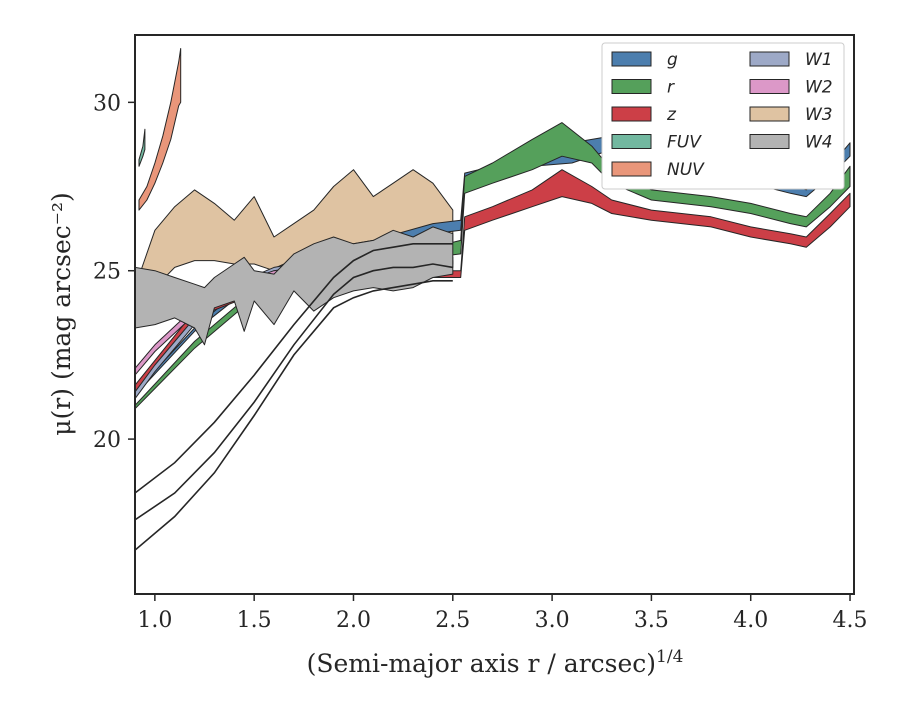 The width and height of the screenshot is (900, 705). What do you see at coordinates (819, 88) in the screenshot?
I see `legend-label-w2: W2` at bounding box center [819, 88].